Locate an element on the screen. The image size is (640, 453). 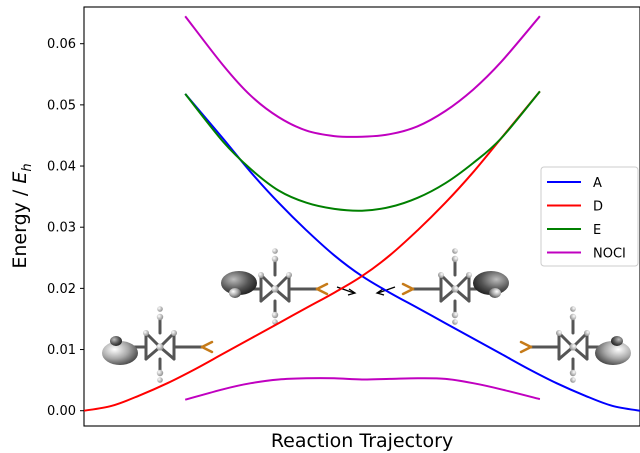
legend-label: D is located at coordinates (598, 207).